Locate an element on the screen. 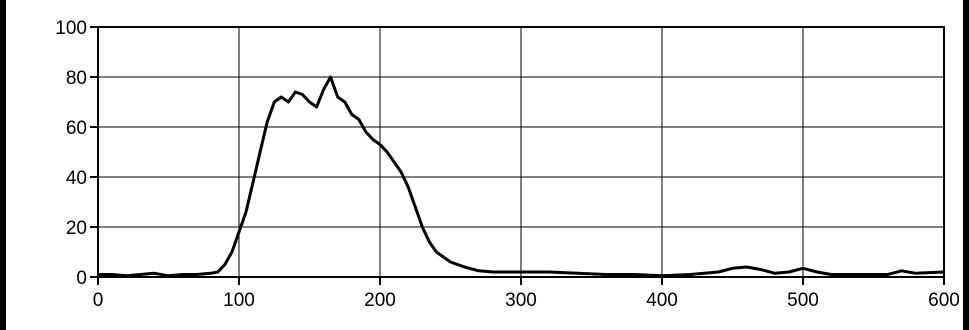  y-axis: 0 20 40 60 80 100 is located at coordinates (76, 153).